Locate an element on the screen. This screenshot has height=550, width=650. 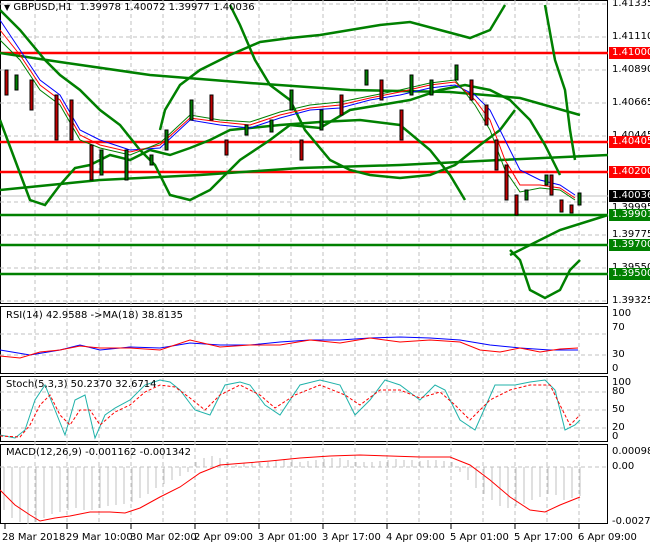
stoch-lines is located at coordinates (290, 409).